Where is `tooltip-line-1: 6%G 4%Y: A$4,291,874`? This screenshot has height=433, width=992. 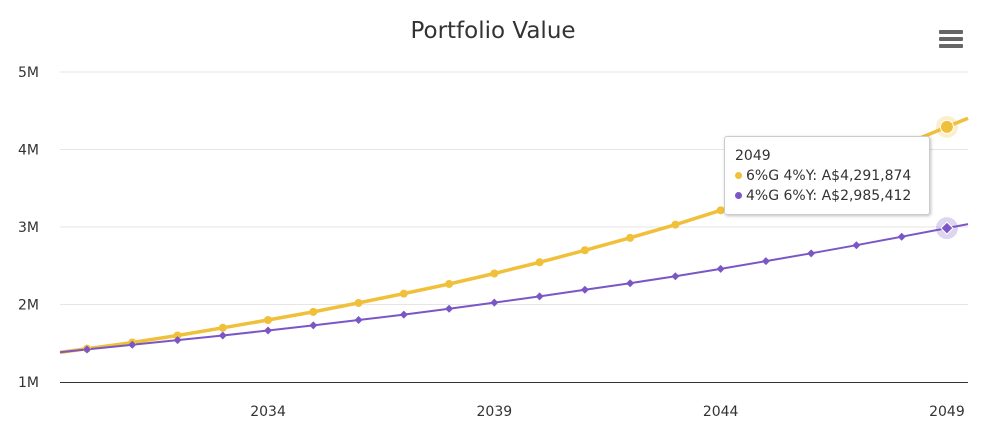 tooltip-line-1: 6%G 4%Y: A$4,291,874 is located at coordinates (829, 176).